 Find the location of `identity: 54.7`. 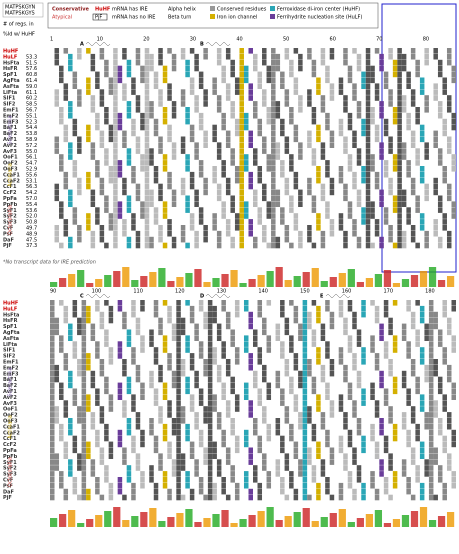

identity: 54.7 is located at coordinates (31, 164).